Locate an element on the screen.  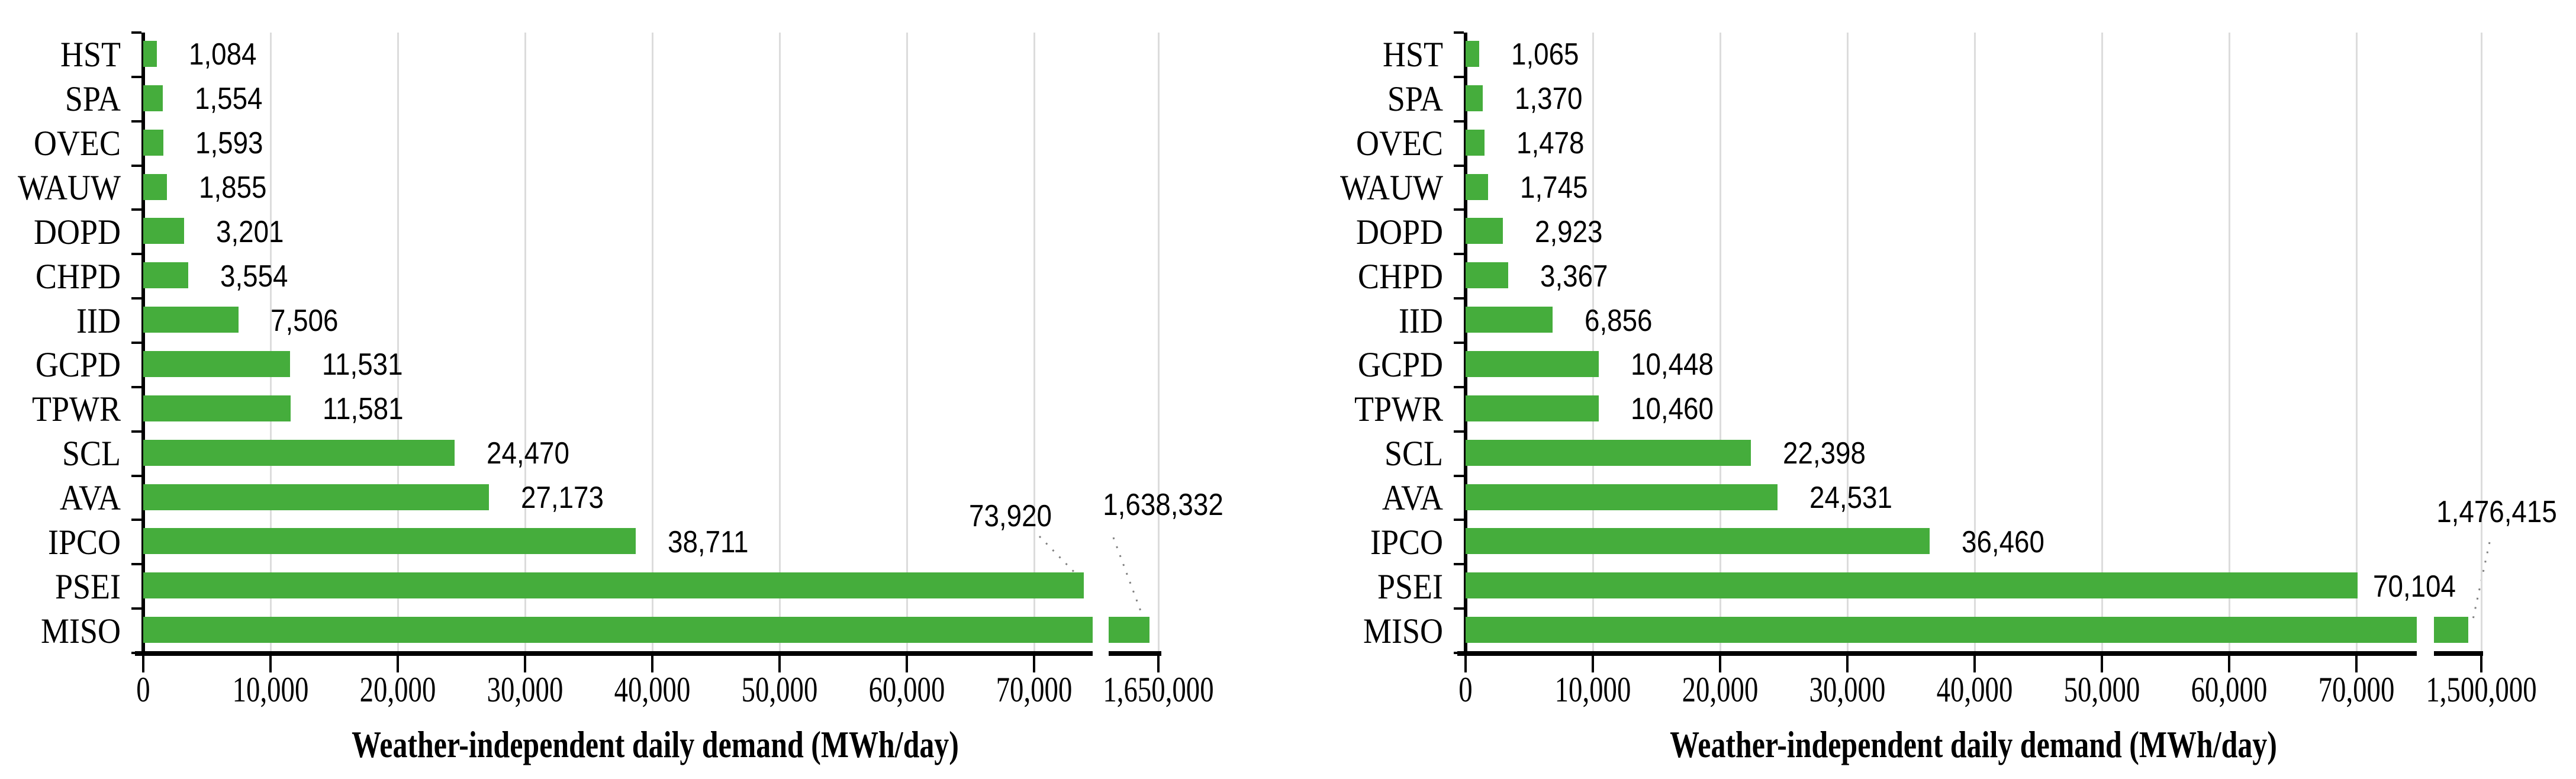
value-label-tpwr: 10,460 is located at coordinates (1672, 409).